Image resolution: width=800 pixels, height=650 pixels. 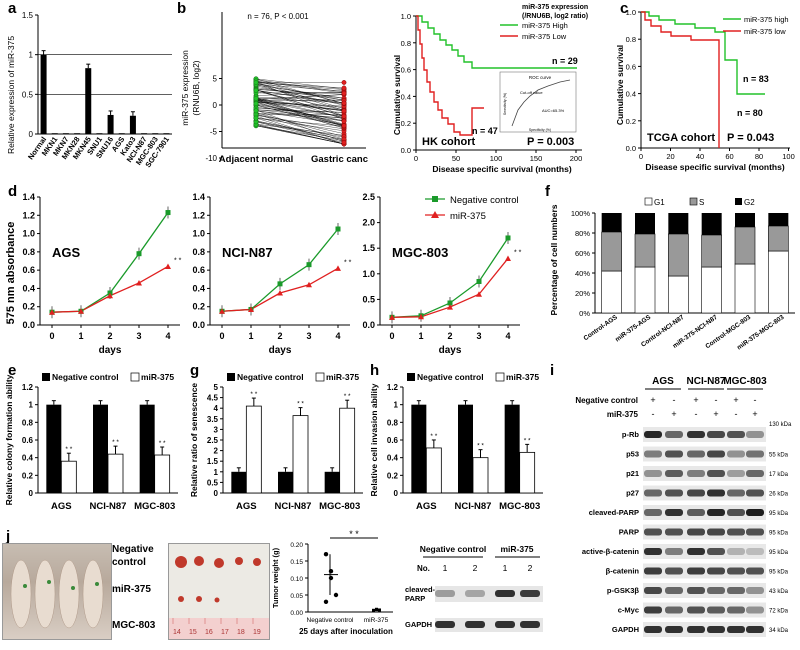 I want to click on a-bar, so click(x=122, y=133).